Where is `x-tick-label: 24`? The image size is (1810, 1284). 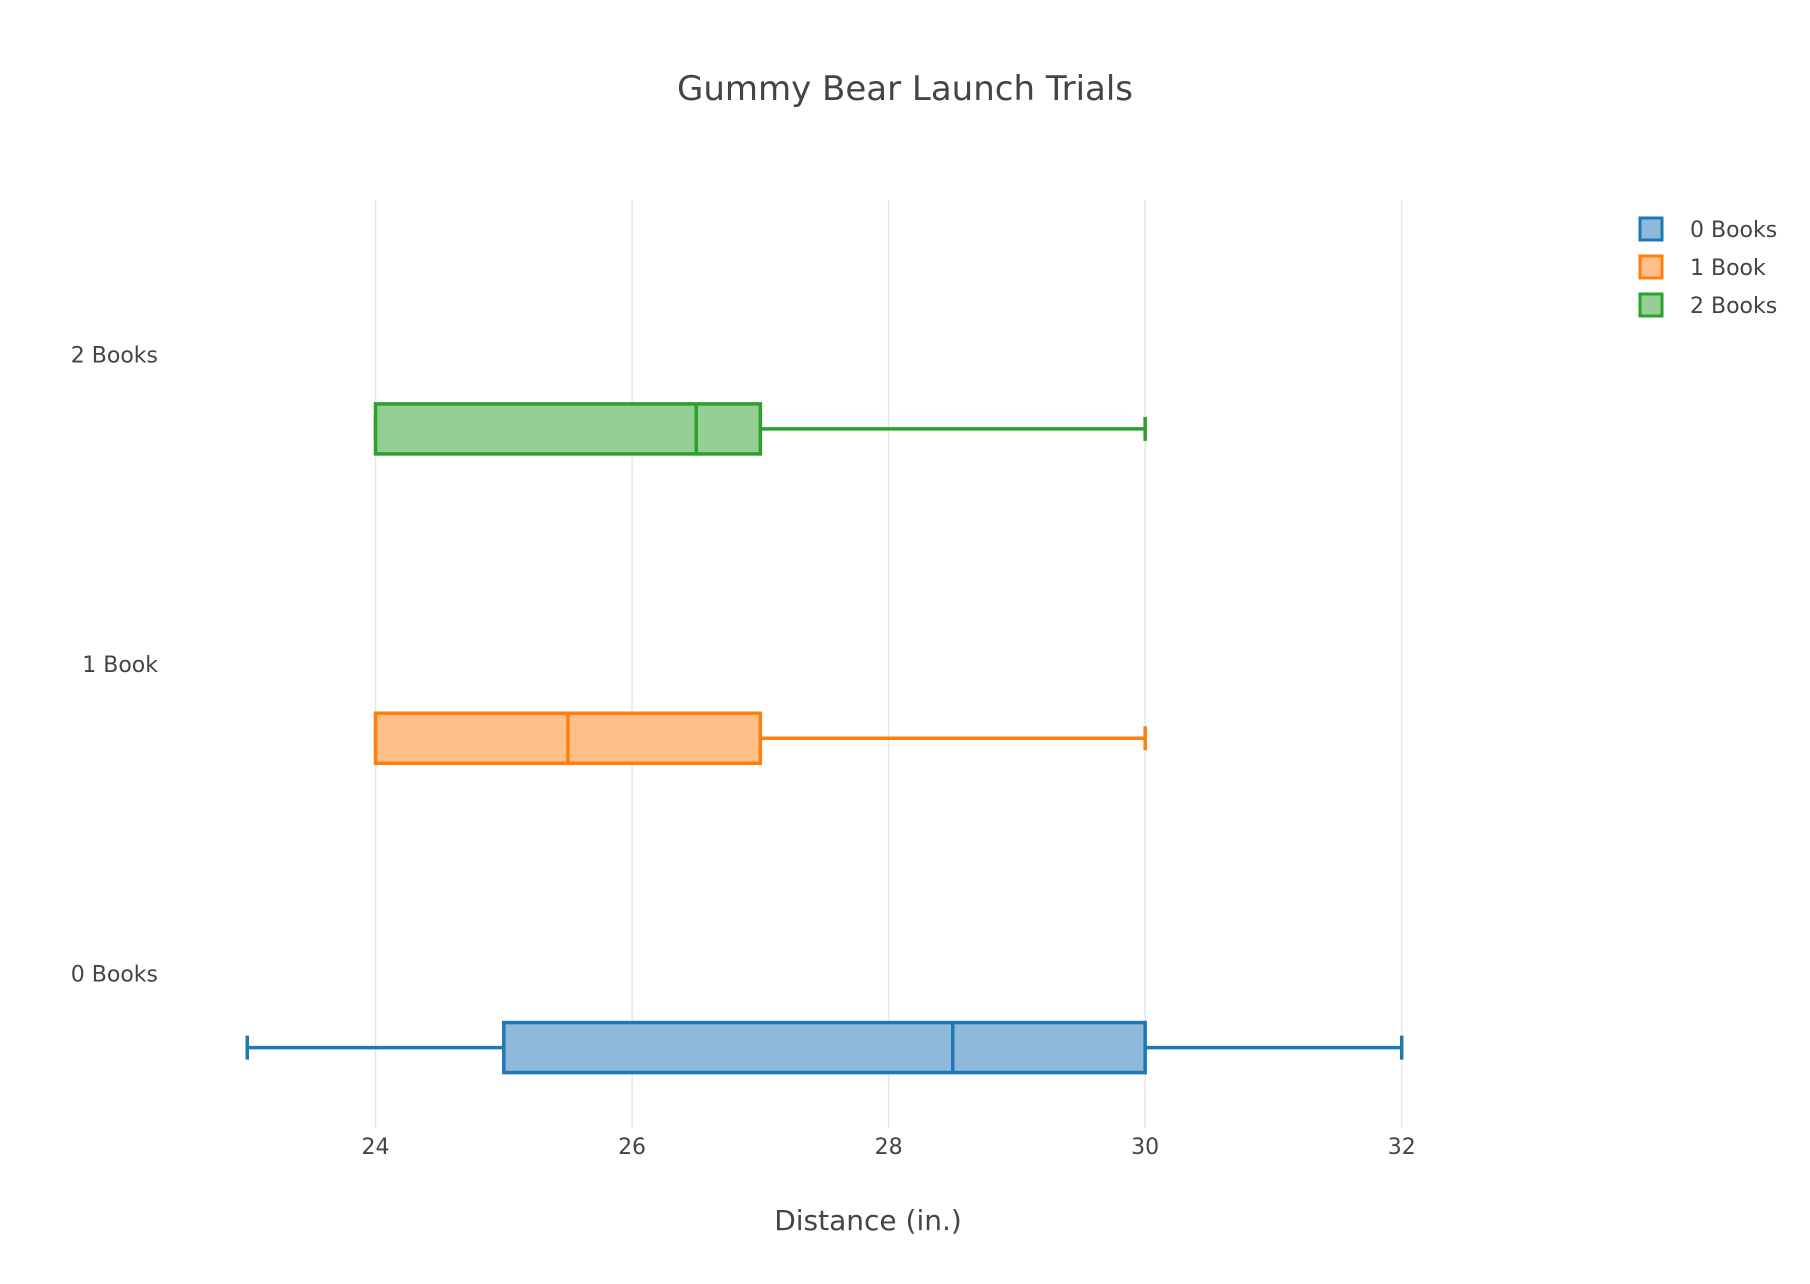
x-tick-label: 24 is located at coordinates (376, 1147).